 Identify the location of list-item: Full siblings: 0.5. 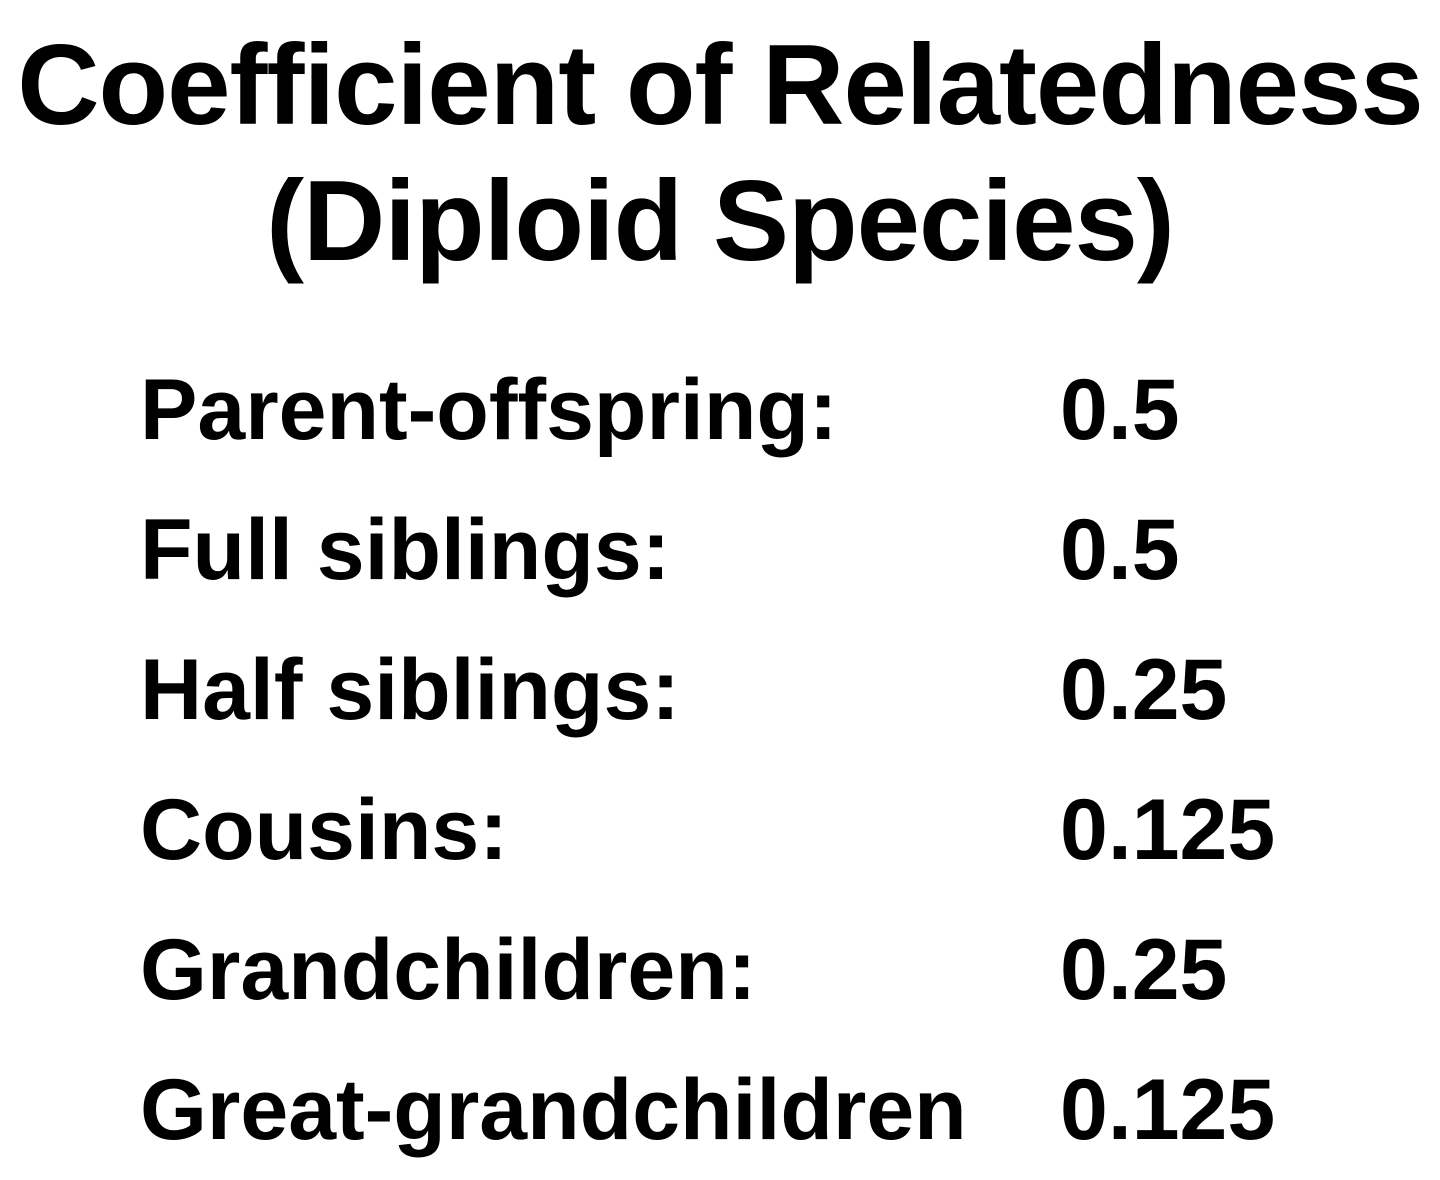
(770, 550).